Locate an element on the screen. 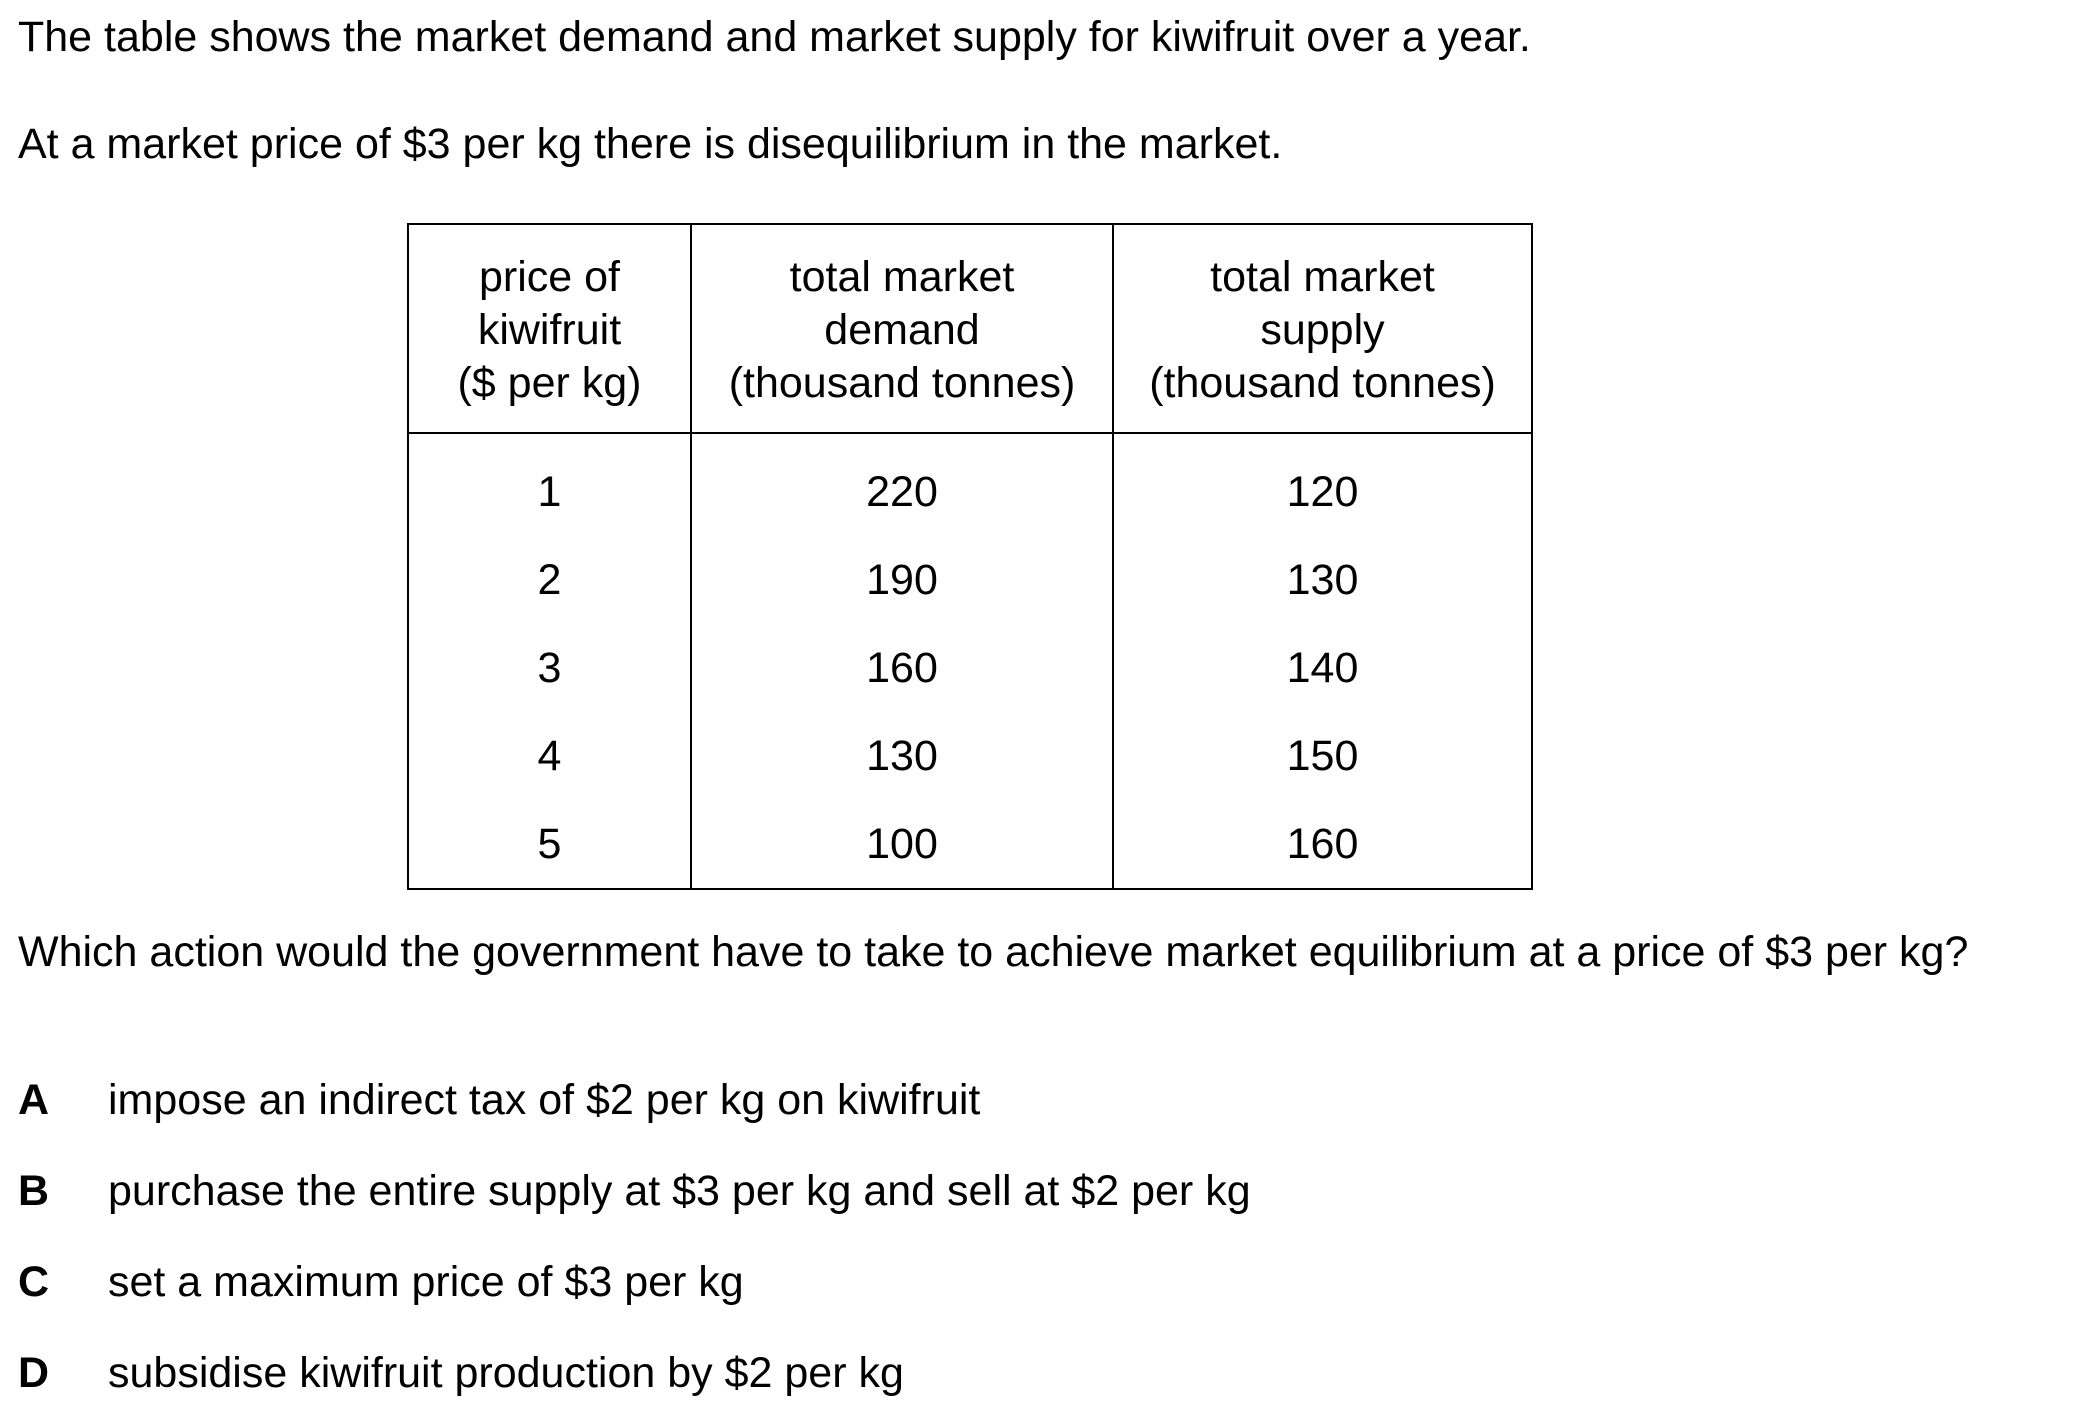  option-letter: B is located at coordinates (34, 1191).